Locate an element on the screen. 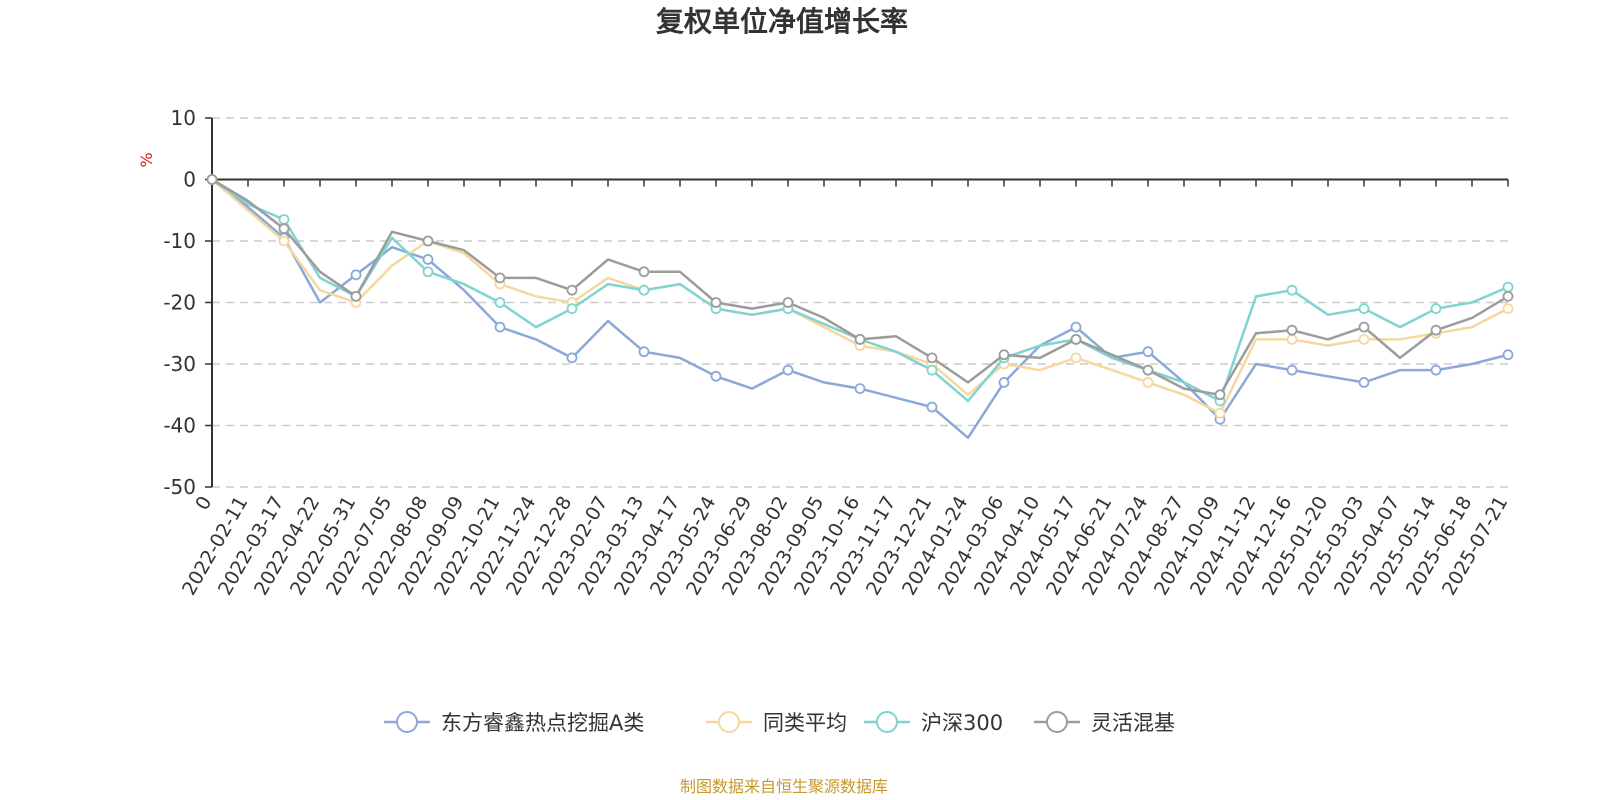 This screenshot has height=800, width=1600. source-note: 制图数据来自恒生聚源数据库 is located at coordinates (784, 786).